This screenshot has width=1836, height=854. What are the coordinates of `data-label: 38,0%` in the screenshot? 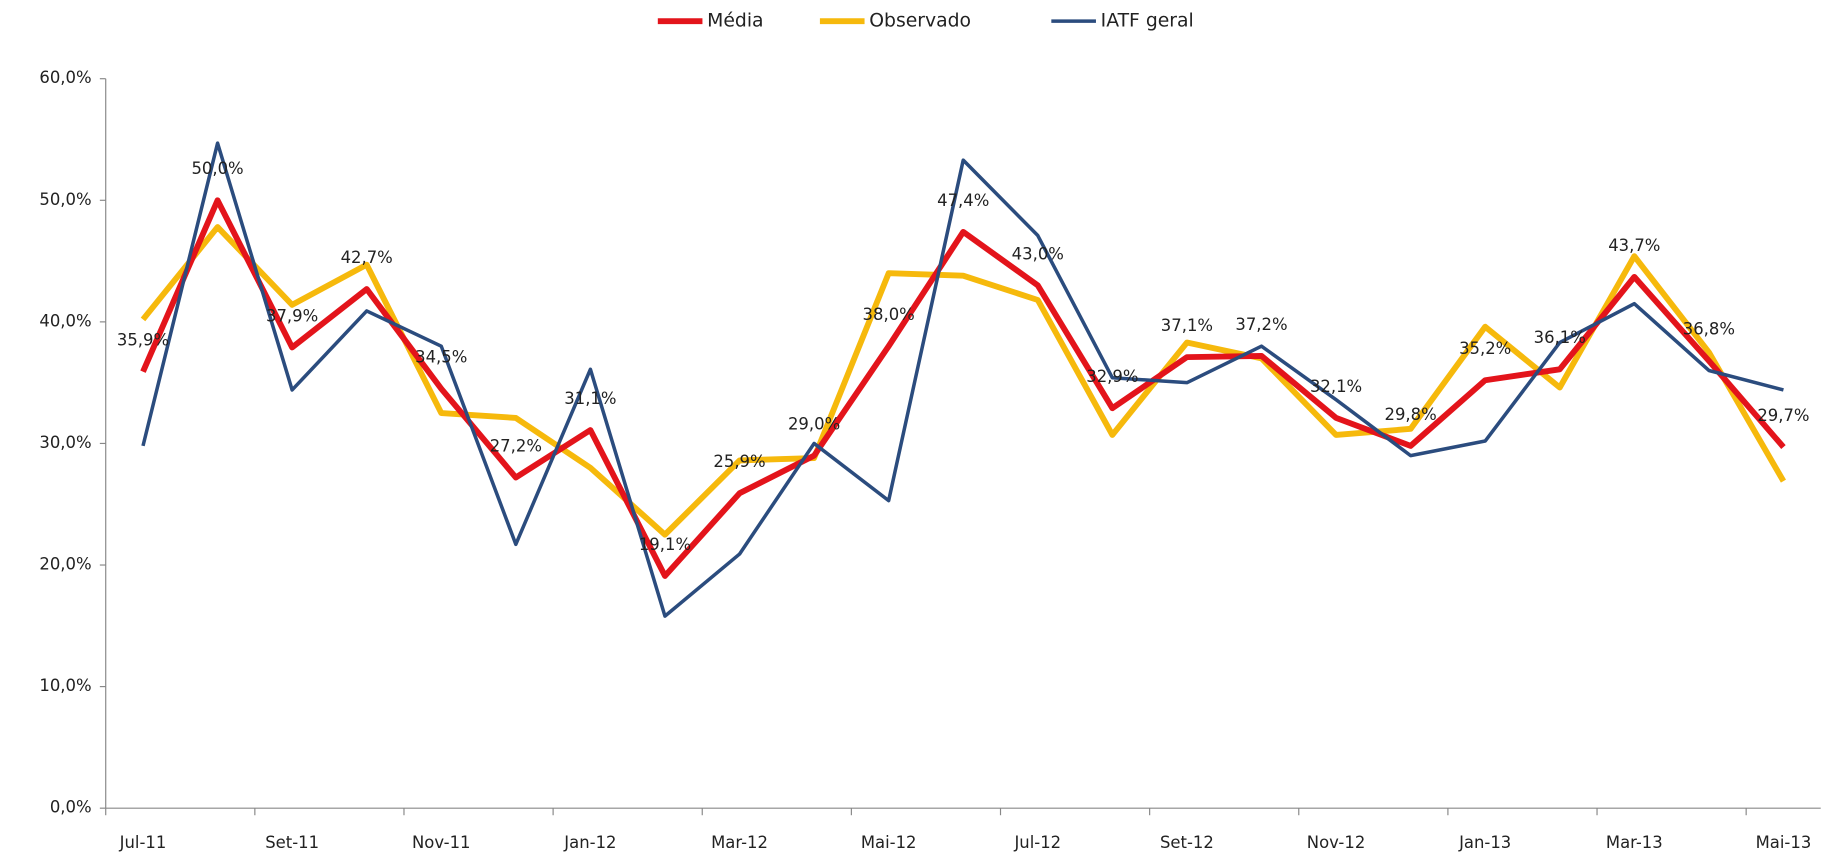 It's located at (889, 314).